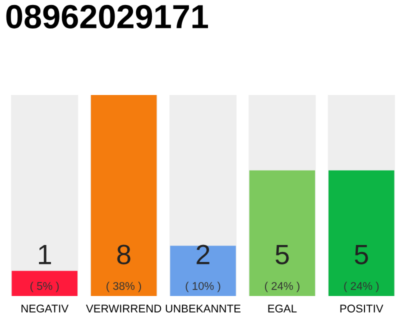  Describe the element at coordinates (45, 308) in the screenshot. I see `x-tick-label: NEGATIV` at that location.